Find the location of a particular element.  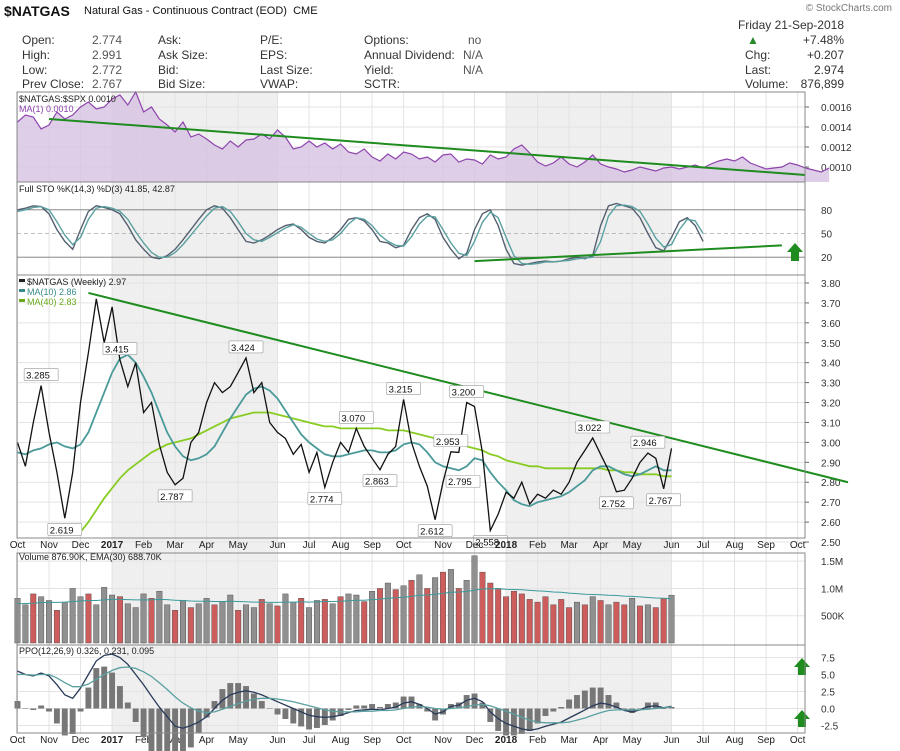

x-tick-label: May is located at coordinates (238, 740).